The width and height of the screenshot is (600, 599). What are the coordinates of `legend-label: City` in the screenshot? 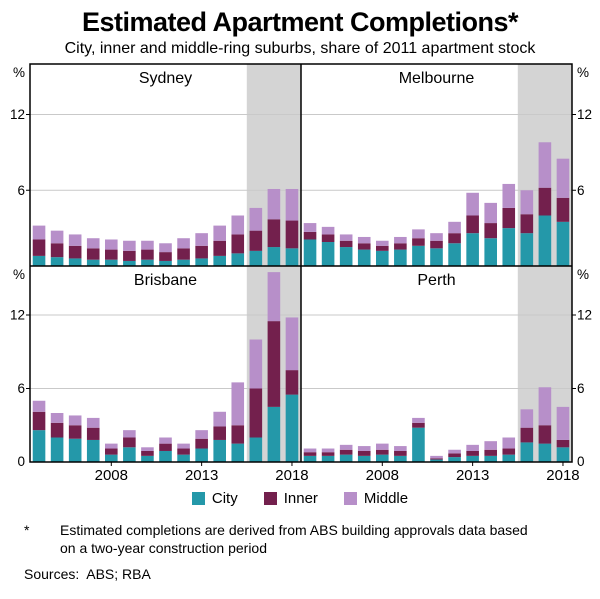 It's located at (224, 498).